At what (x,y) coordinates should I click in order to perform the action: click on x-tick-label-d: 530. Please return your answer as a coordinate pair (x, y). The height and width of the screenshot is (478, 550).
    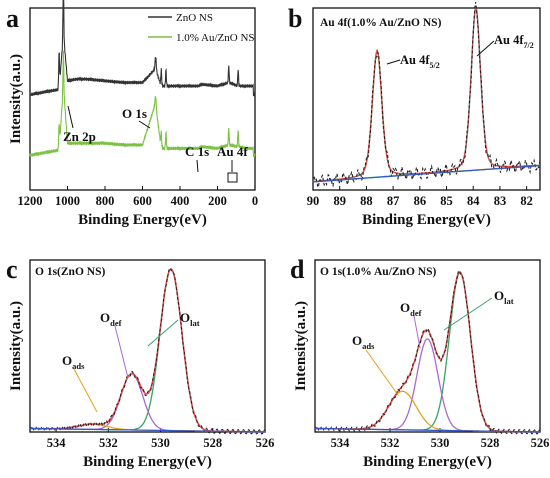
    Looking at the image, I should click on (440, 443).